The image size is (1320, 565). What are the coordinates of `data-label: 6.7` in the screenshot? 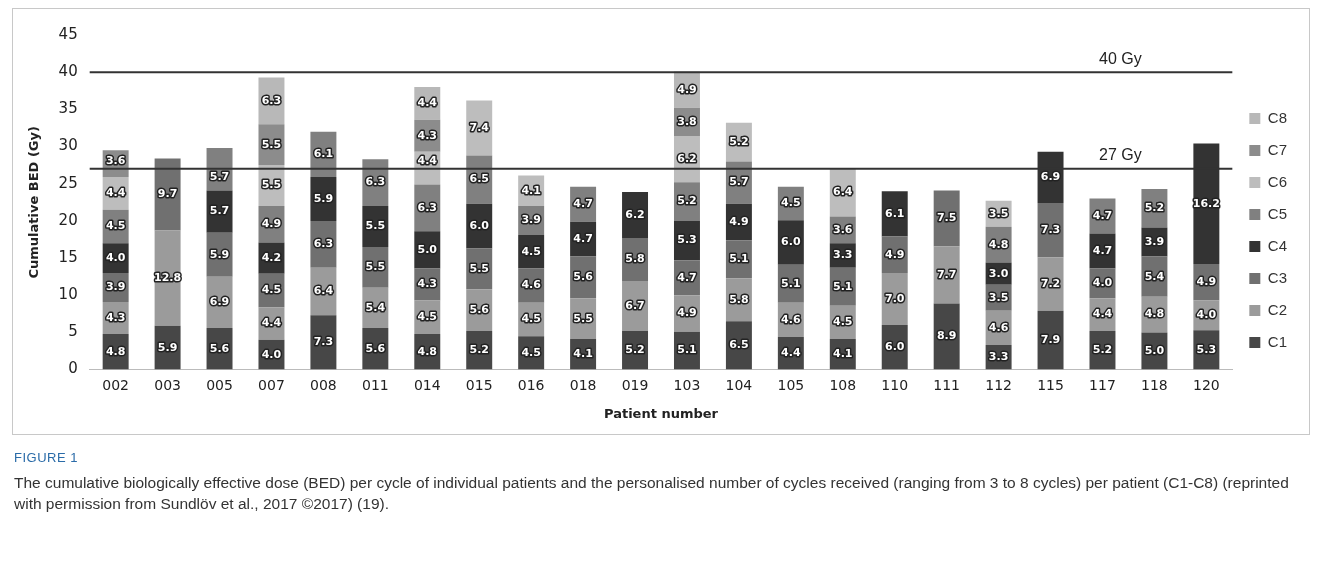 It's located at (635, 305).